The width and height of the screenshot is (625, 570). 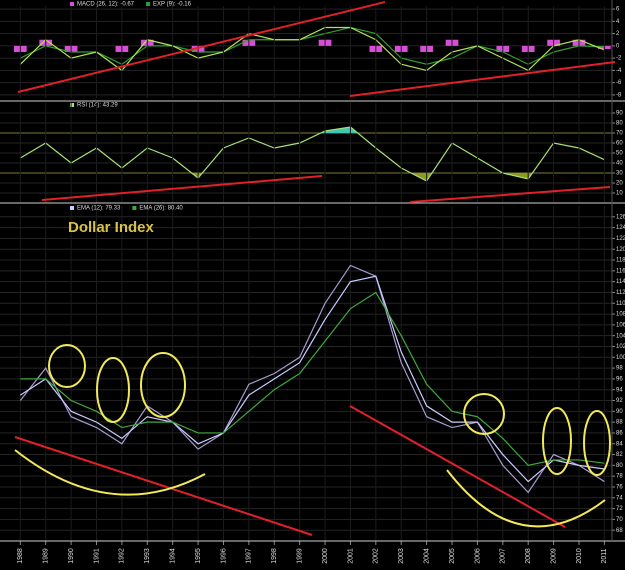 What do you see at coordinates (619, 401) in the screenshot?
I see `y-tick-label: 92` at bounding box center [619, 401].